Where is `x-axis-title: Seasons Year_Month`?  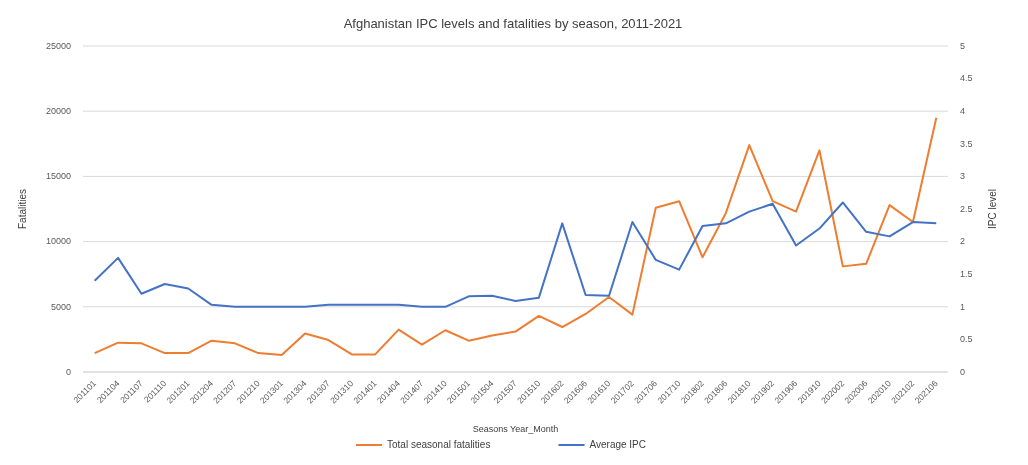 x-axis-title: Seasons Year_Month is located at coordinates (515, 429).